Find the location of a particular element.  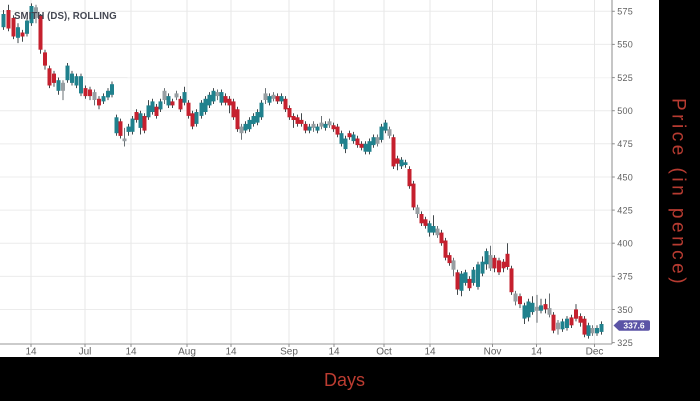

svg-text: 525 is located at coordinates (625, 78).